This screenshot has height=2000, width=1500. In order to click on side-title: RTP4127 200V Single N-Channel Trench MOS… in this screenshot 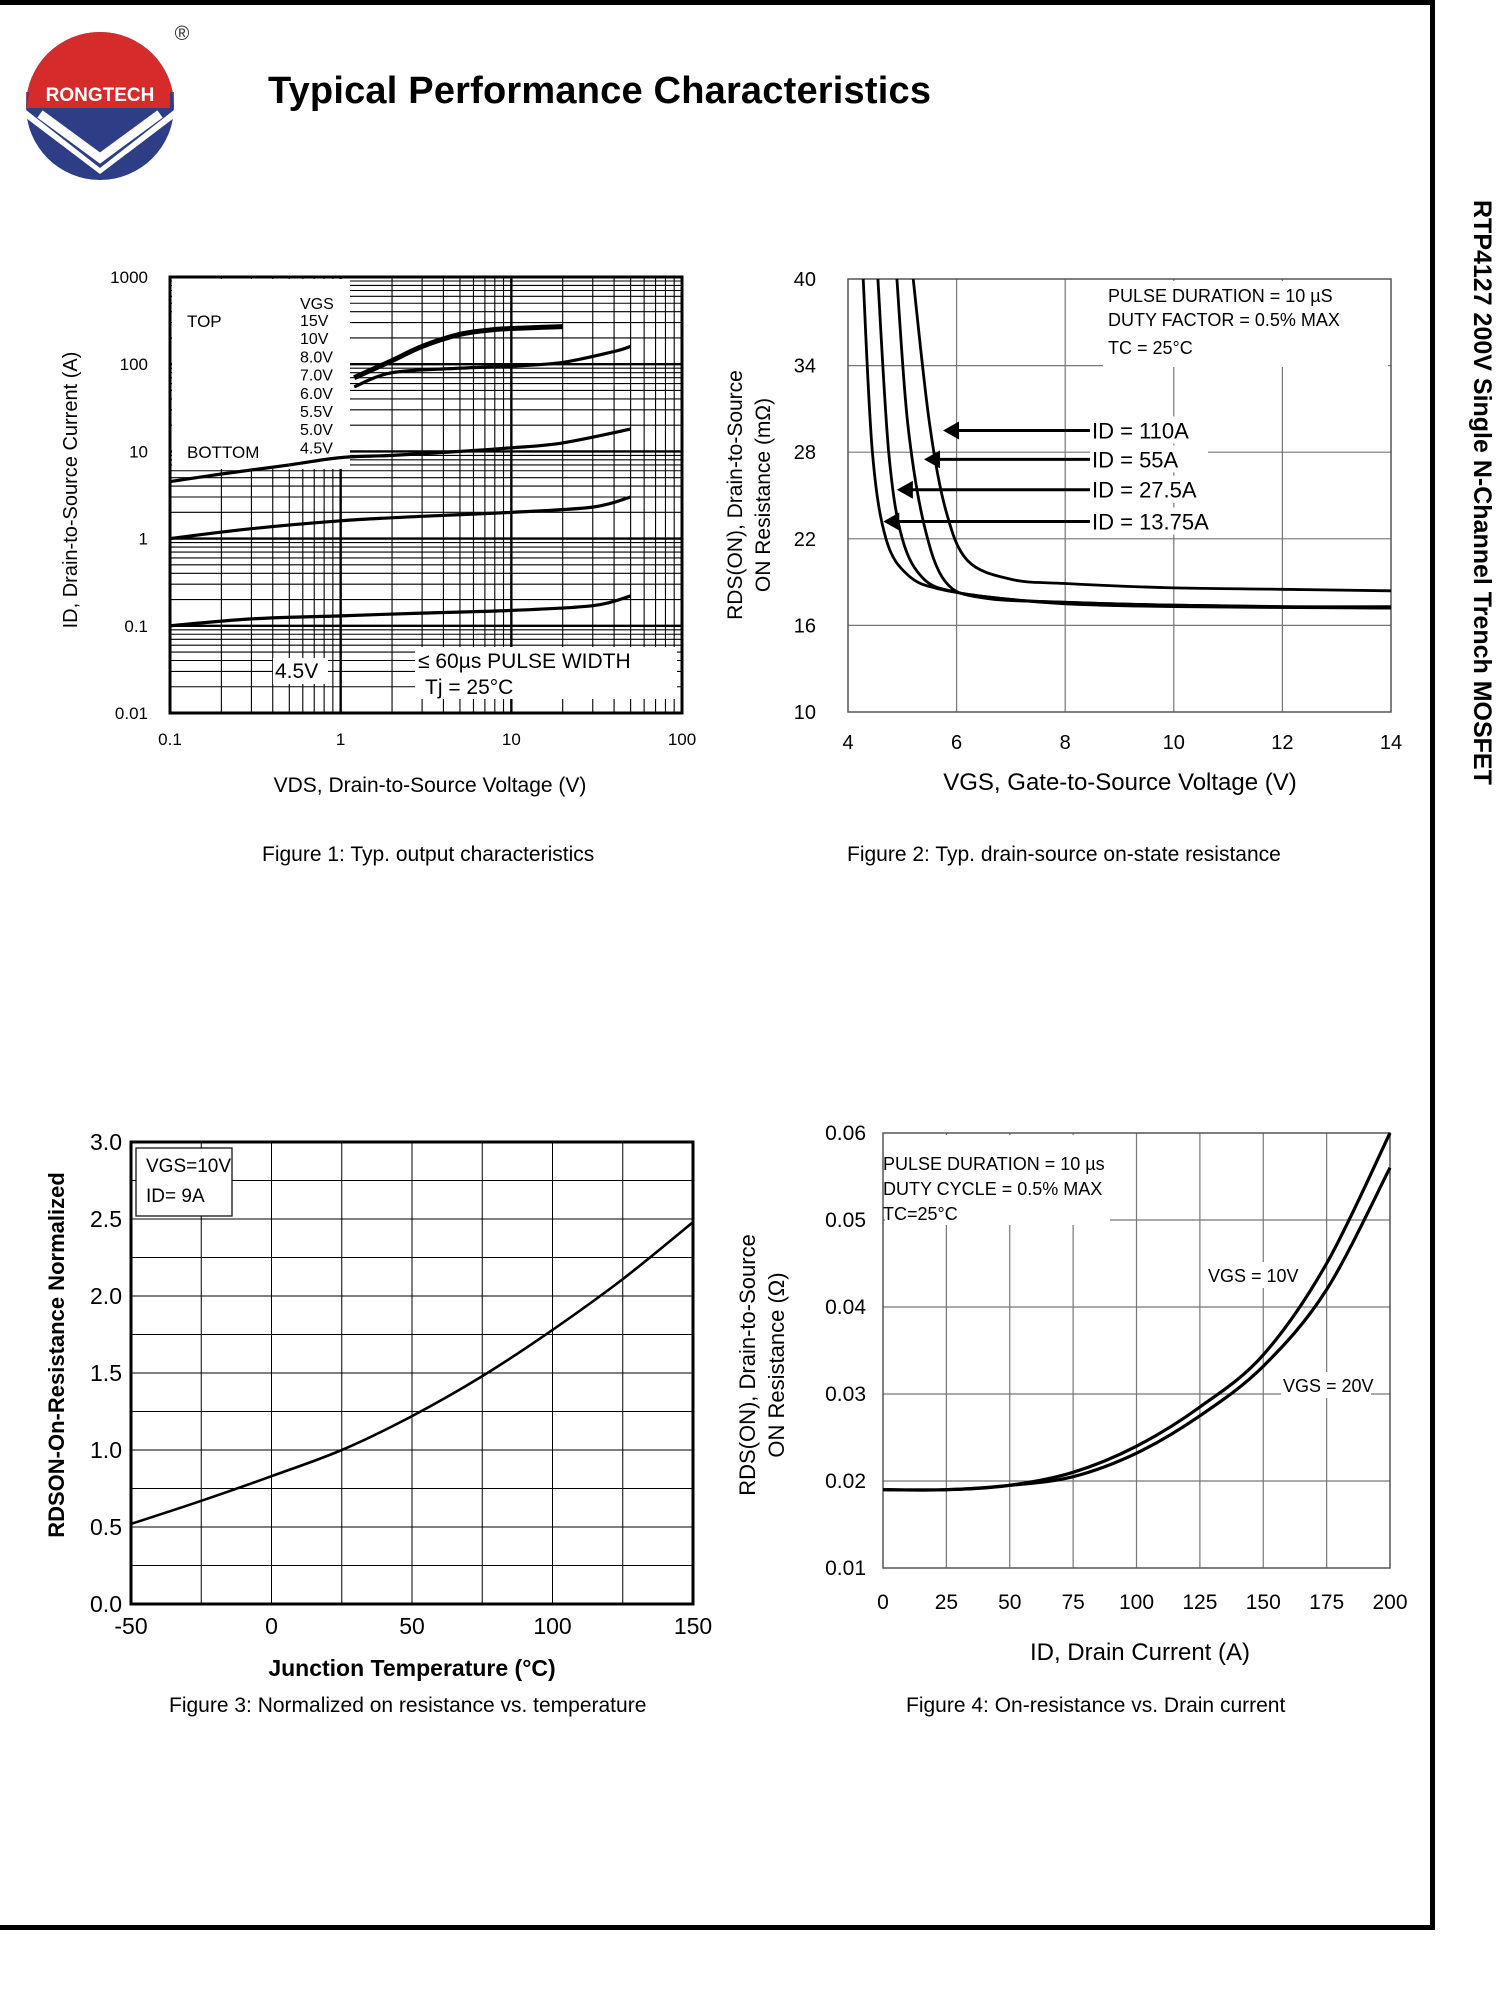, I will do `click(1479, 530)`.